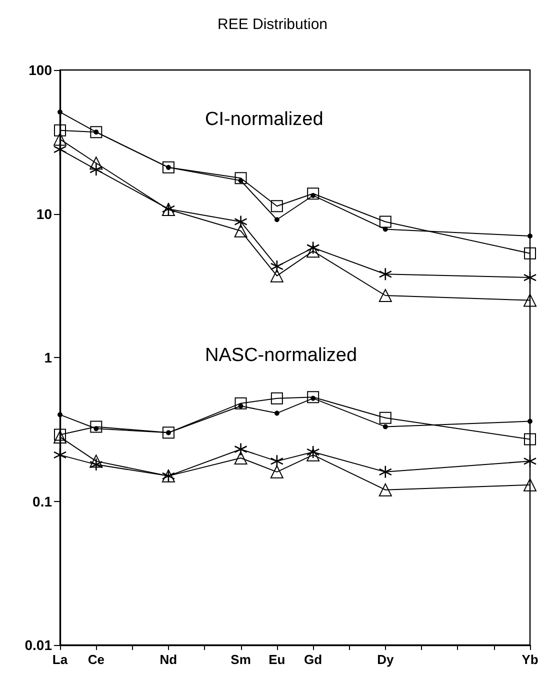 Image resolution: width=545 pixels, height=675 pixels. What do you see at coordinates (44, 214) in the screenshot?
I see `y-tick-label: 10` at bounding box center [44, 214].